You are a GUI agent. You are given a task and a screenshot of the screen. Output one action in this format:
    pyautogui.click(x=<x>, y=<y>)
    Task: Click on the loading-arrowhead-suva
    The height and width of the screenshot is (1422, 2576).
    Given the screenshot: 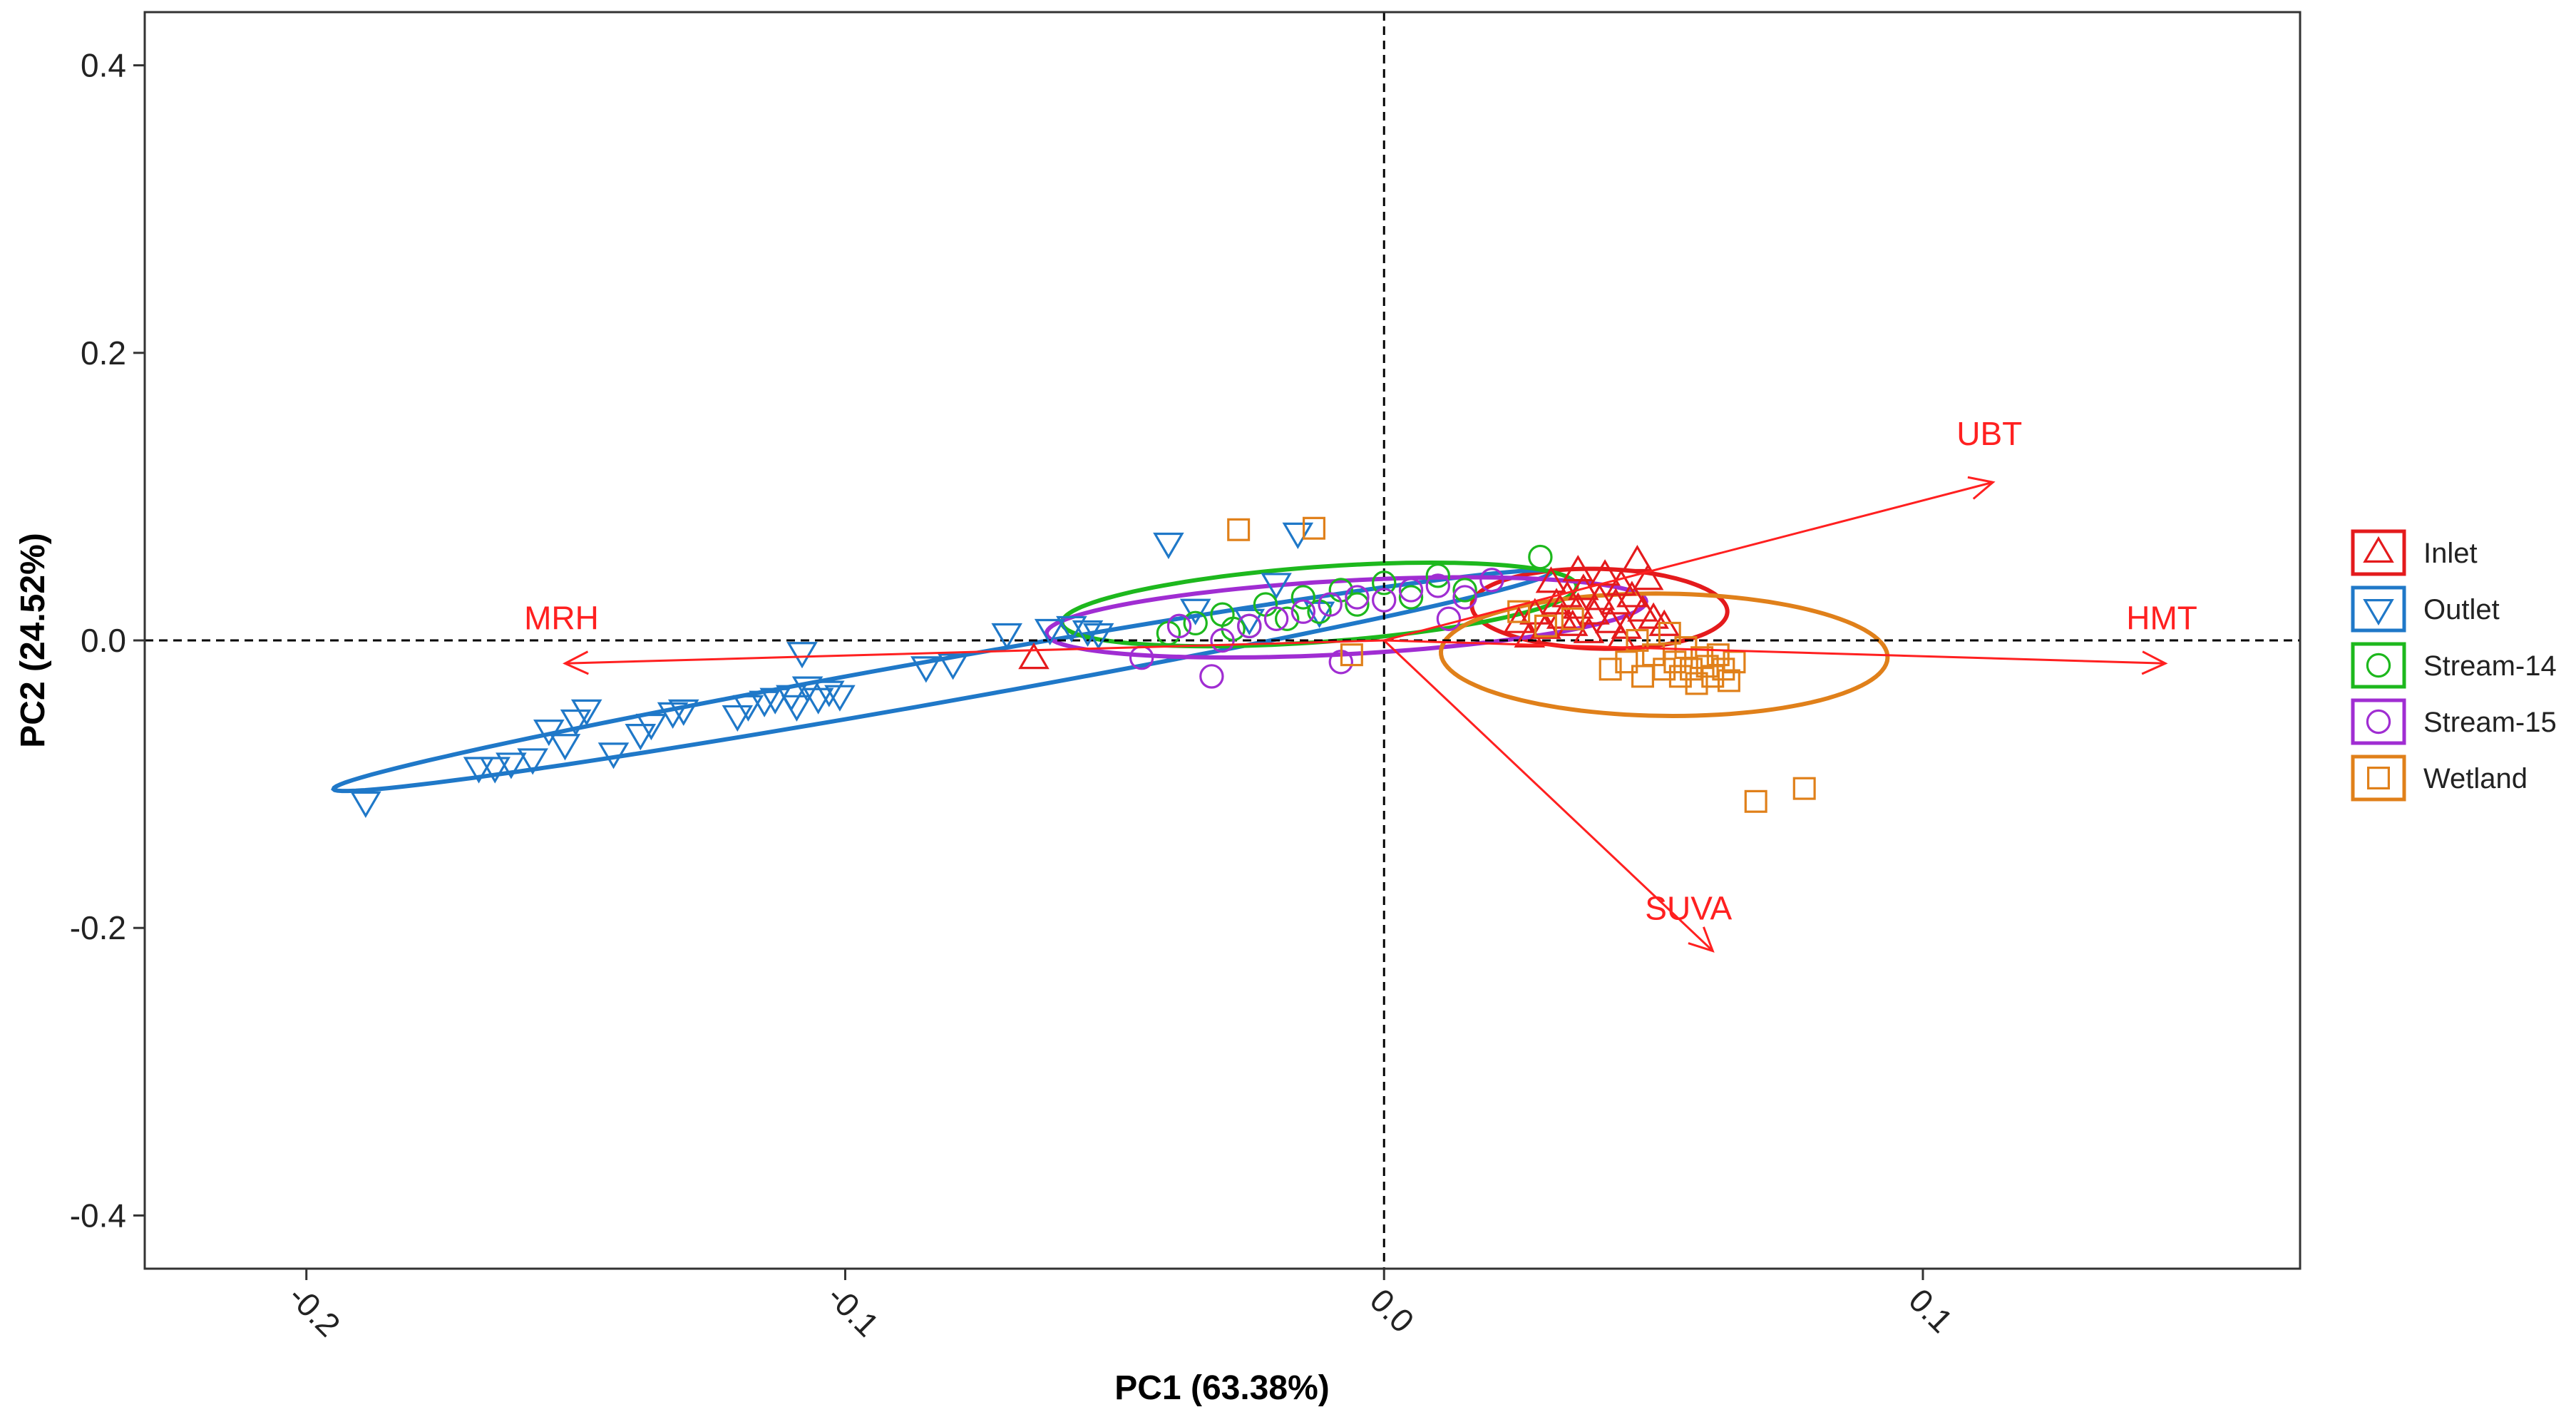 What is the action you would take?
    pyautogui.click(x=1701, y=939)
    